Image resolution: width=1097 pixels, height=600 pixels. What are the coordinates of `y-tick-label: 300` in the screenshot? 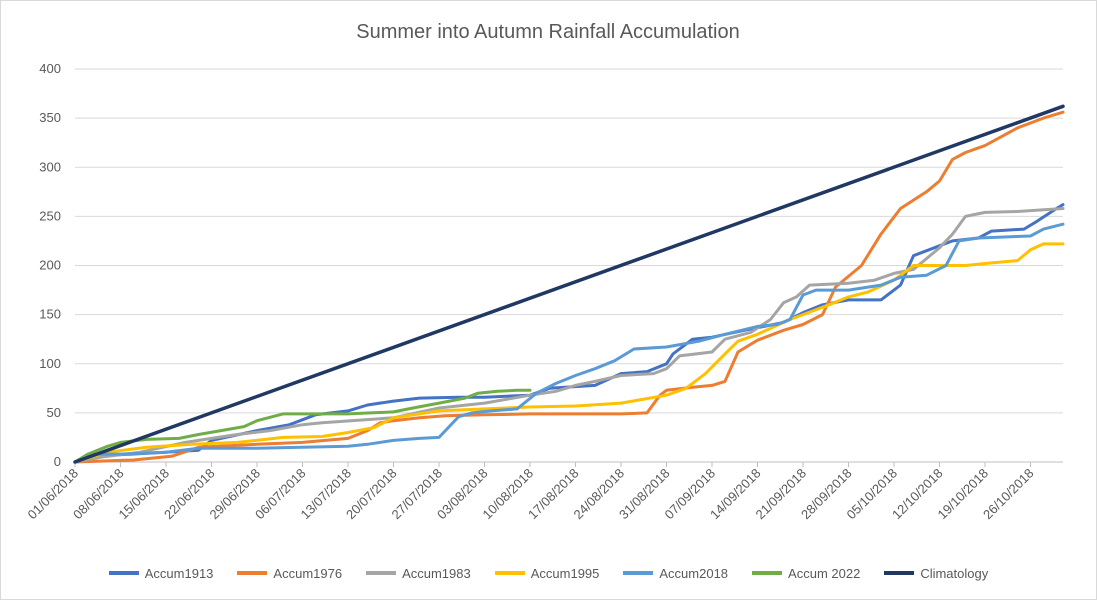 It's located at (50, 166).